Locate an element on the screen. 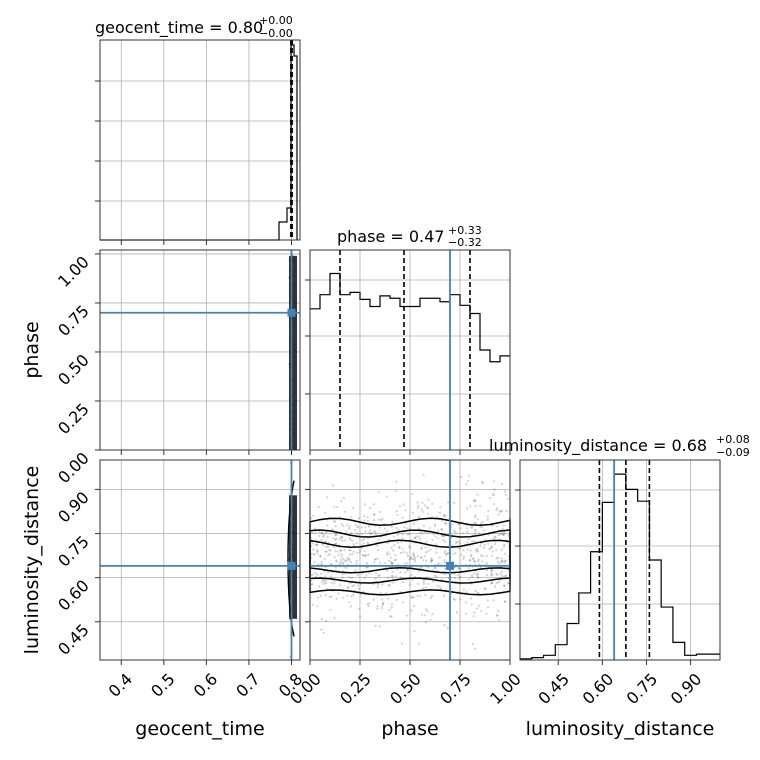 The width and height of the screenshot is (760, 760). title-luminosity-distance-plus: +0.08 is located at coordinates (733, 439).